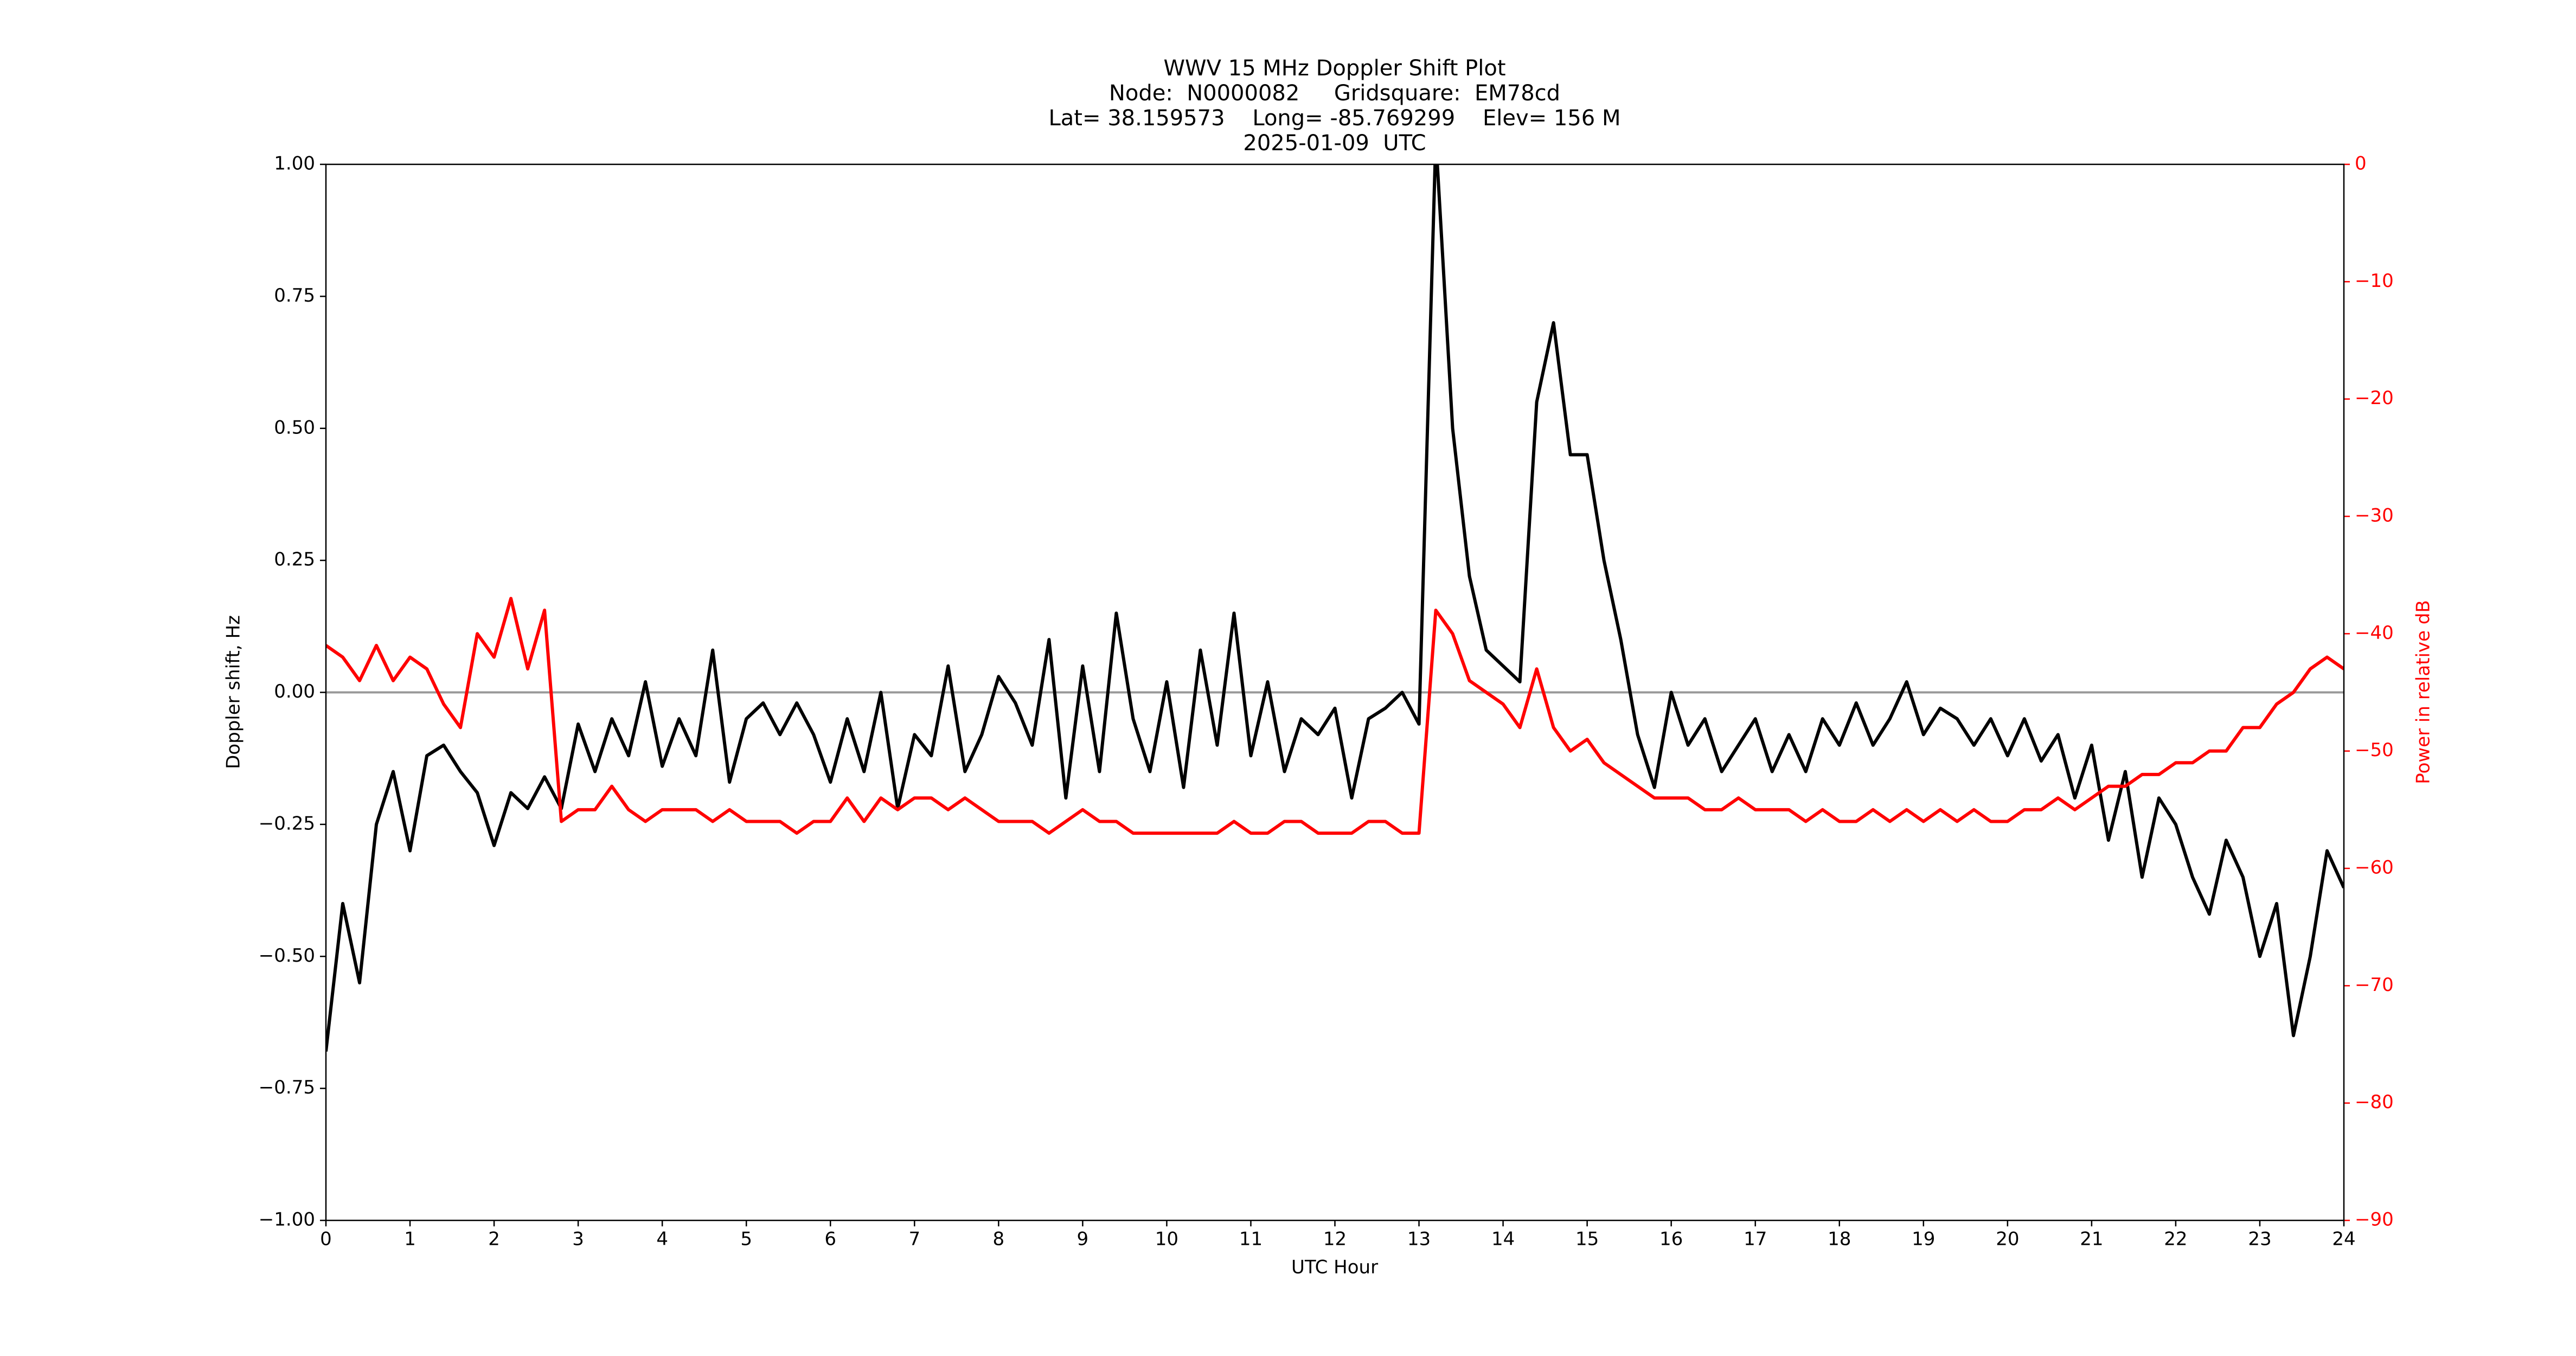 Image resolution: width=2576 pixels, height=1356 pixels. What do you see at coordinates (662, 1239) in the screenshot?
I see `x-tick-label: 4` at bounding box center [662, 1239].